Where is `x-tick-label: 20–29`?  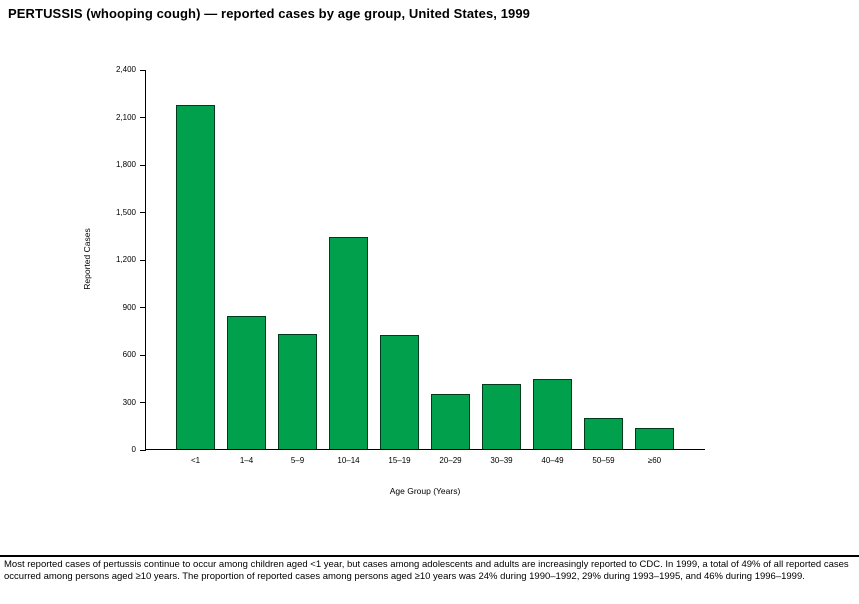 x-tick-label: 20–29 is located at coordinates (450, 460).